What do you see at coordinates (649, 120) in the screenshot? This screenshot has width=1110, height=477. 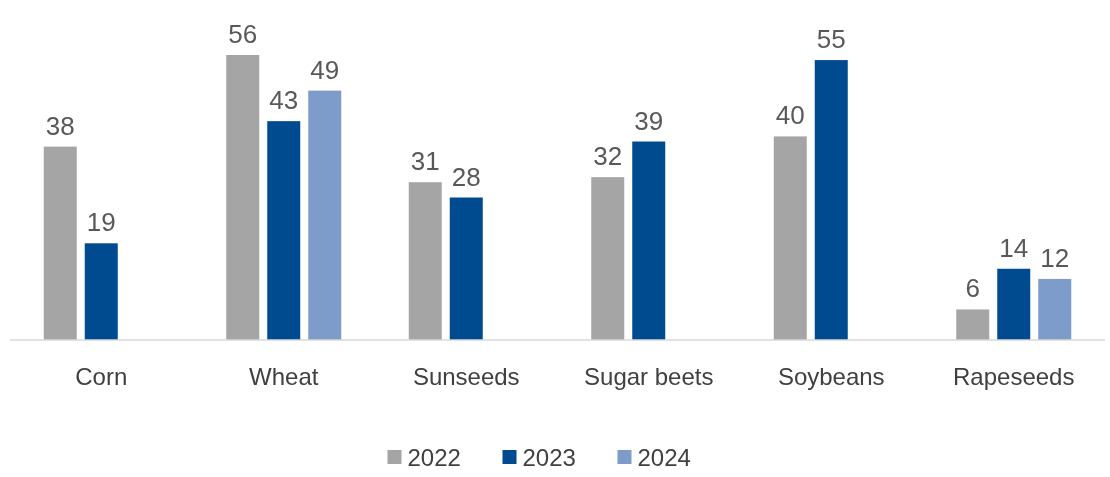 I see `data-label: 39` at bounding box center [649, 120].